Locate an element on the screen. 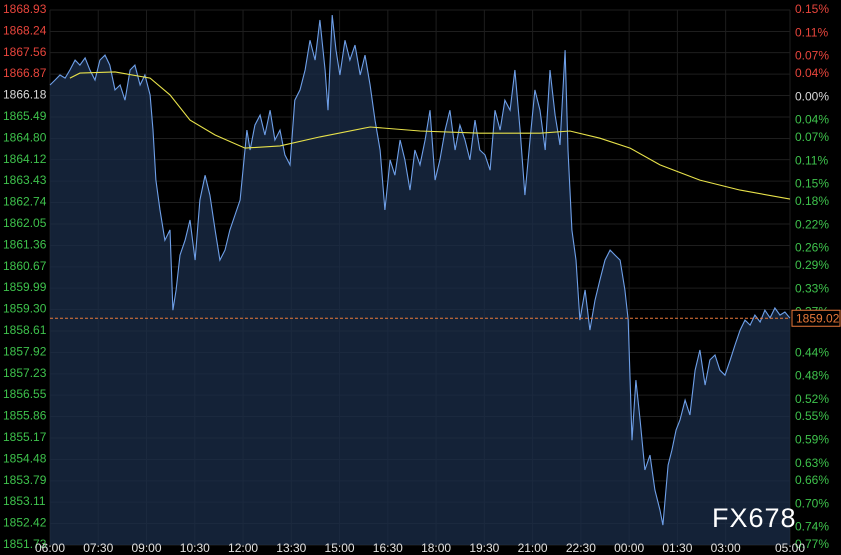 The image size is (841, 555). y-tick-label: 1861.36 is located at coordinates (25, 245).